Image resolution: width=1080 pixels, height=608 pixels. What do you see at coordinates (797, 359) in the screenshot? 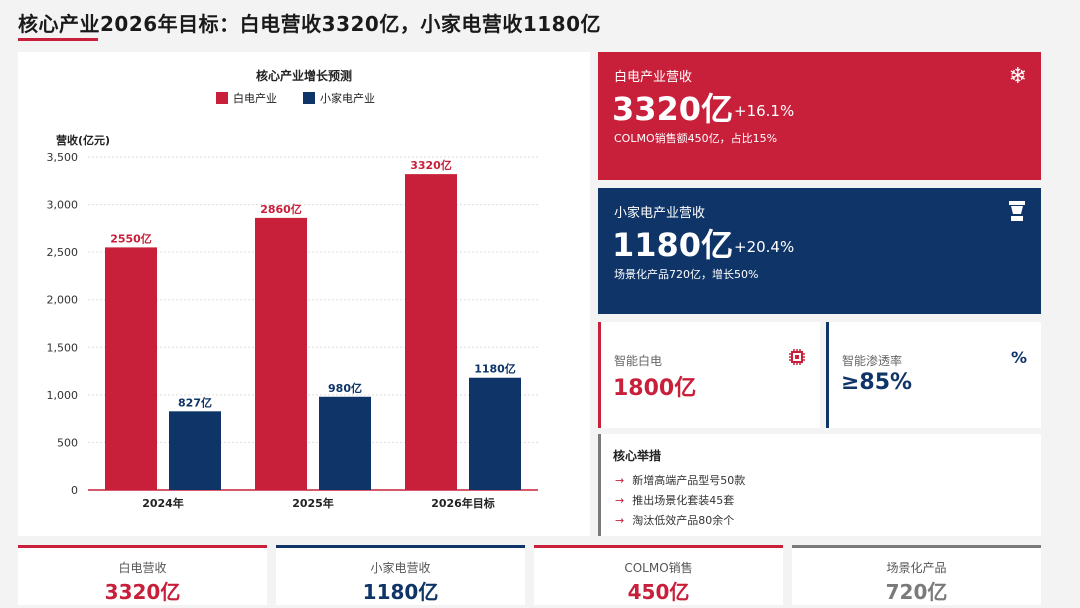
I see `chip-icon` at bounding box center [797, 359].